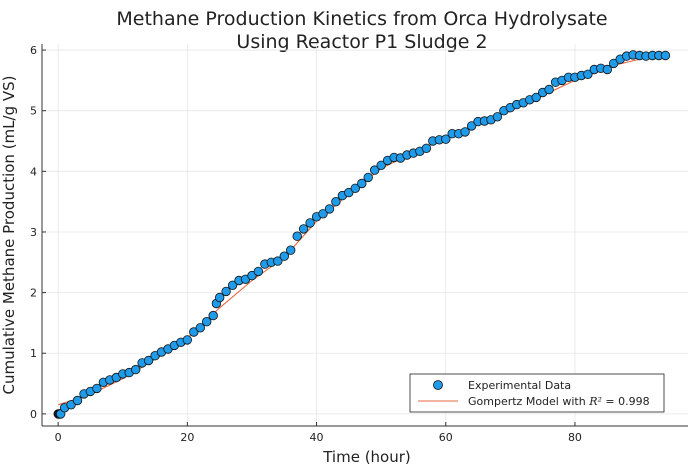 The image size is (700, 470). Describe the element at coordinates (603, 401) in the screenshot. I see `legend-label-model-math: R² =` at that location.